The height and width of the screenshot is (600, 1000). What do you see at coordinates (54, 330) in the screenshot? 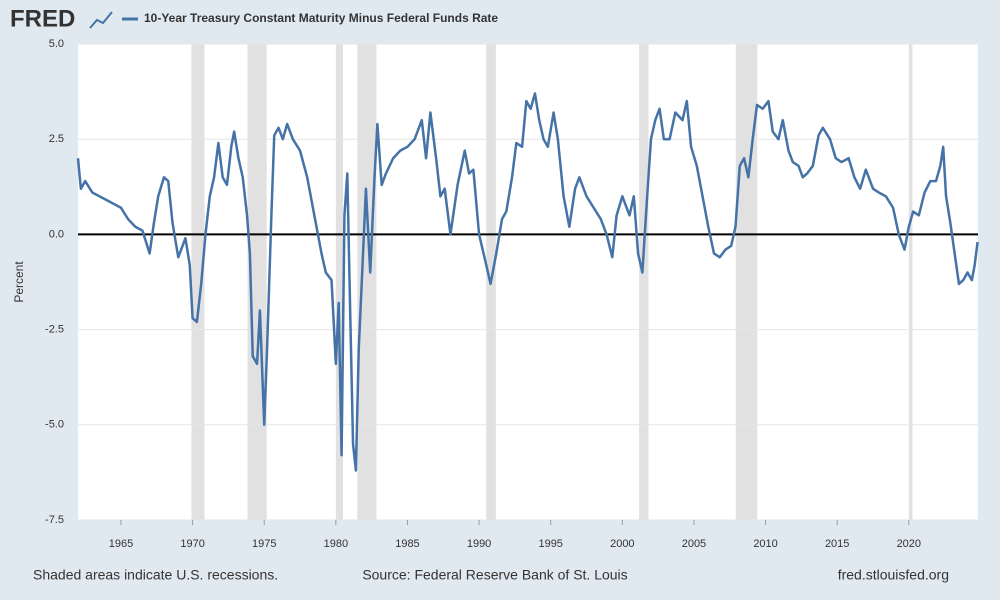
I see `y-tick-label: -2.5` at bounding box center [54, 330].